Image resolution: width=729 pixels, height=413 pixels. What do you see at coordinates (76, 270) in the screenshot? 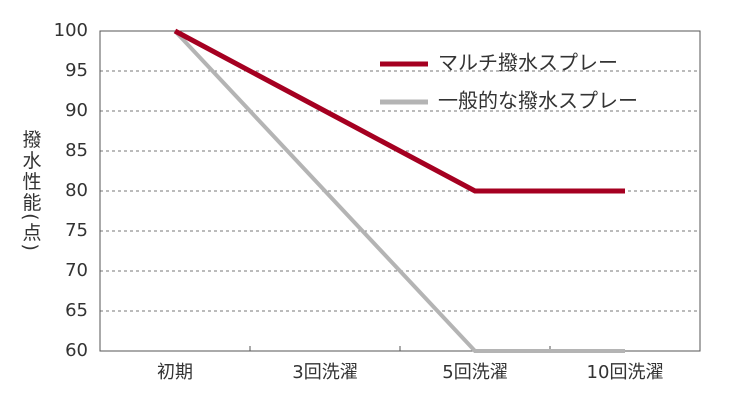
I see `y-tick-label: 70` at bounding box center [76, 270].